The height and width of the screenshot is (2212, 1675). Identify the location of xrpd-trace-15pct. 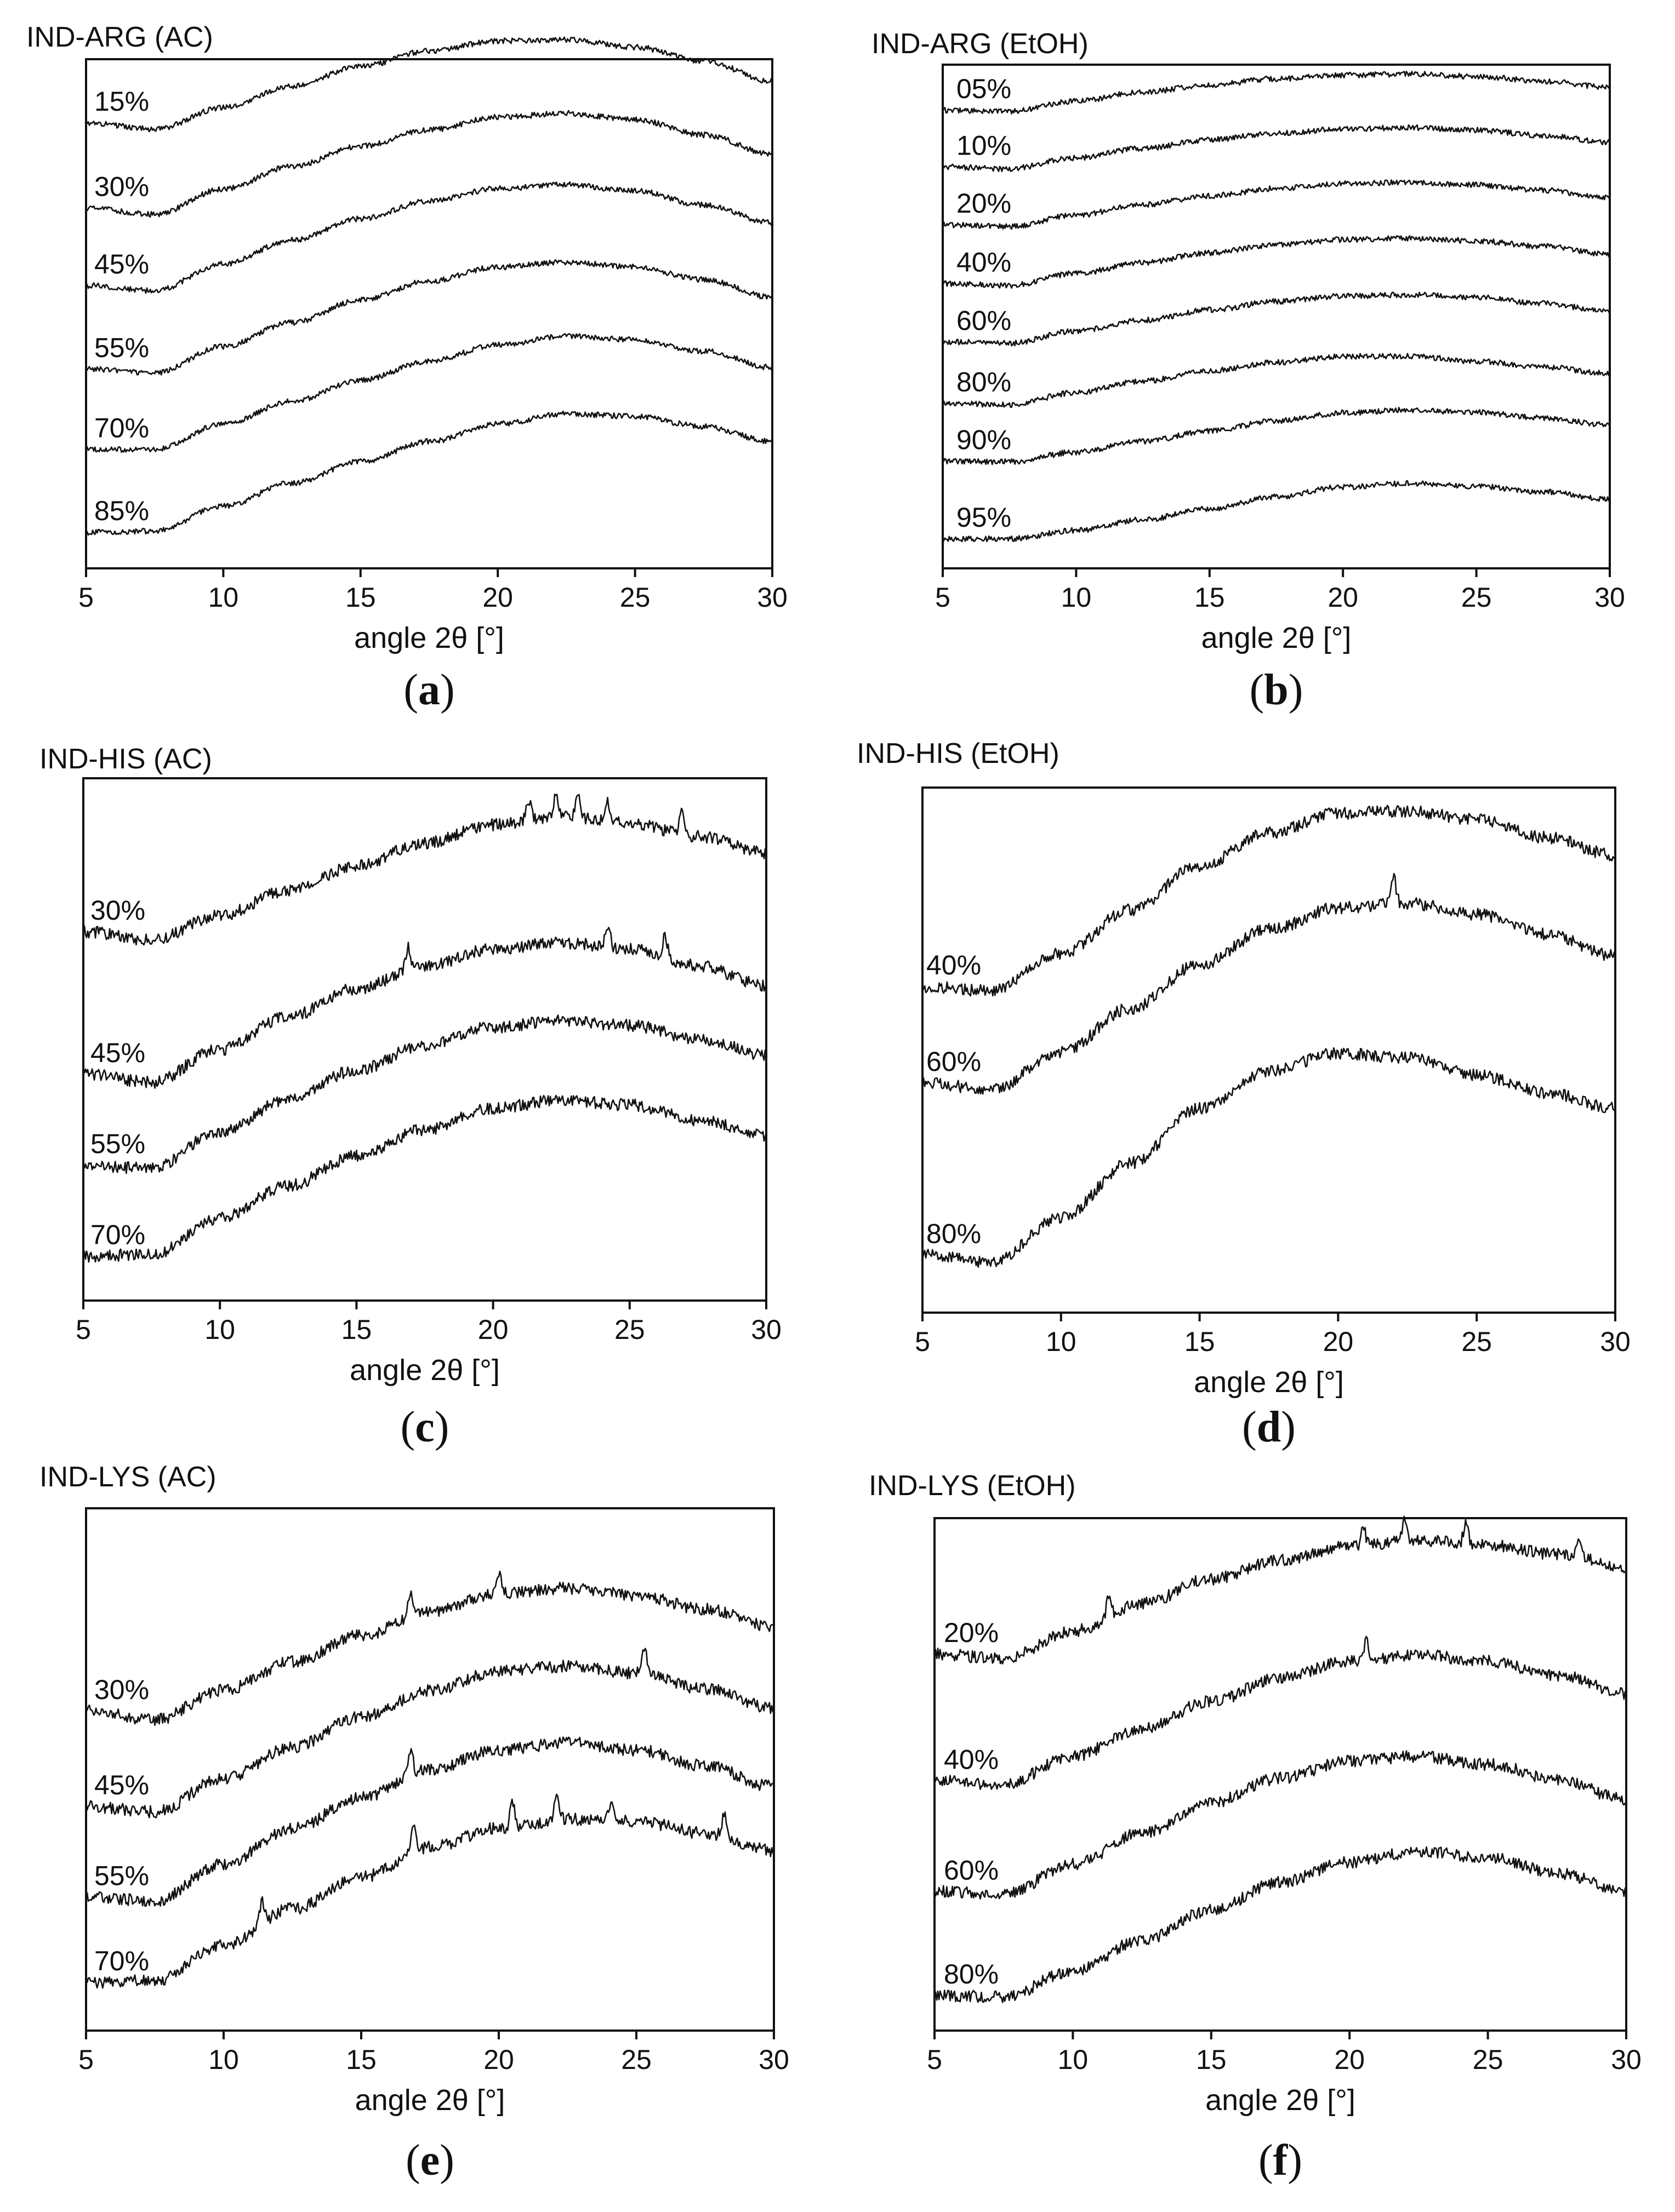
(429, 84).